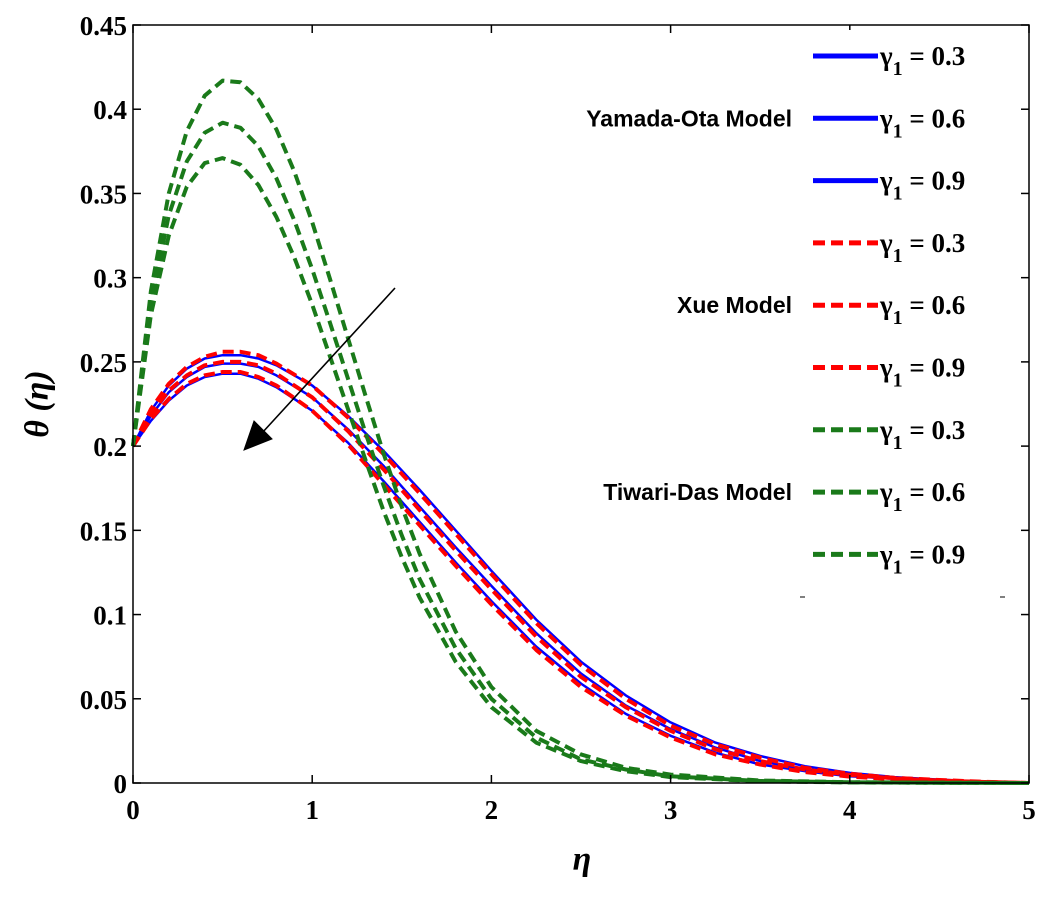 The width and height of the screenshot is (1052, 909). Describe the element at coordinates (689, 118) in the screenshot. I see `legend-group-label: Yamada-Ota Model` at that location.